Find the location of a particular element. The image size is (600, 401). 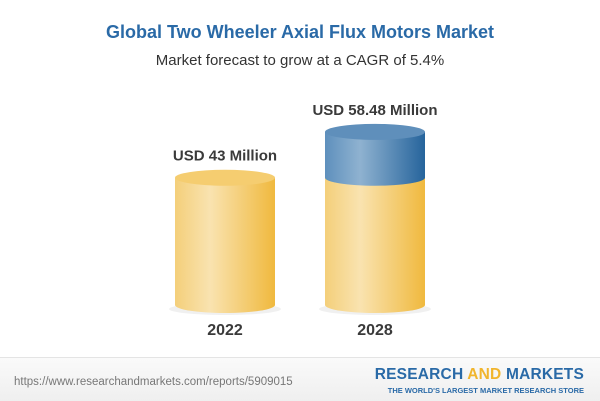

cylinder-growth-2028 is located at coordinates (375, 158).